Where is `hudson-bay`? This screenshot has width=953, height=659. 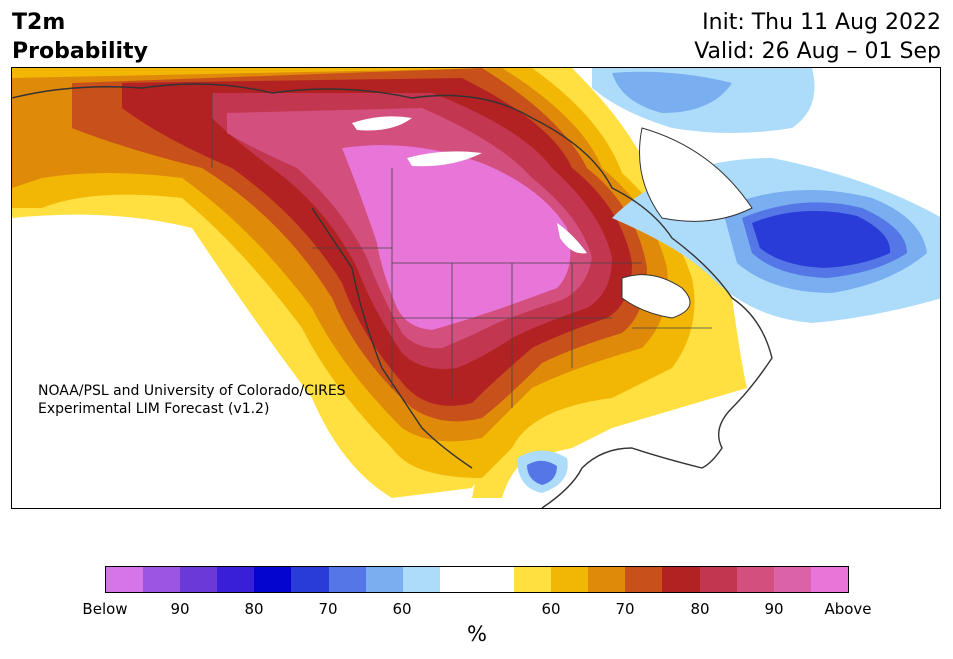
hudson-bay is located at coordinates (696, 174).